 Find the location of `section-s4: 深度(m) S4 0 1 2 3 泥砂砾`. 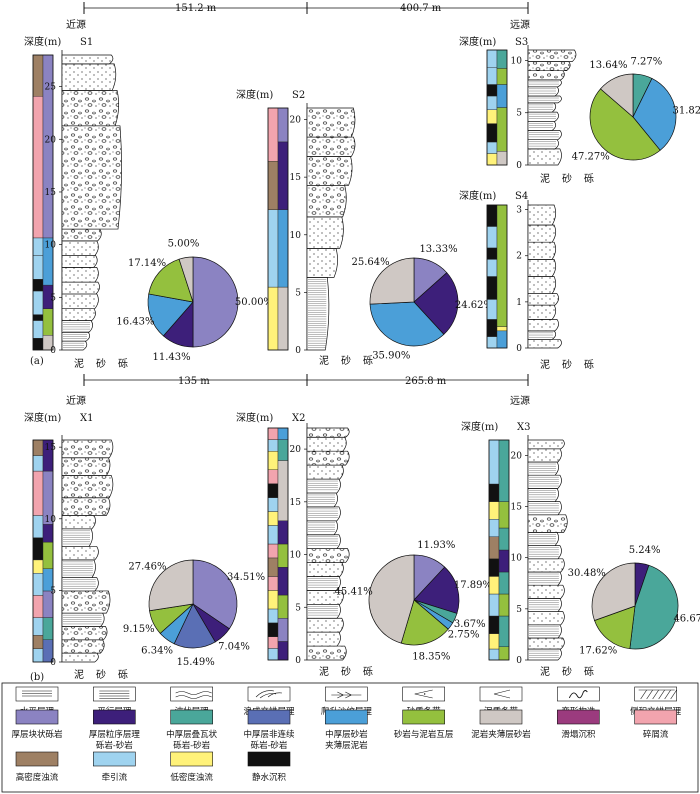

section-s4: 深度(m) S4 0 1 2 3 泥砂砾 is located at coordinates (526, 280).